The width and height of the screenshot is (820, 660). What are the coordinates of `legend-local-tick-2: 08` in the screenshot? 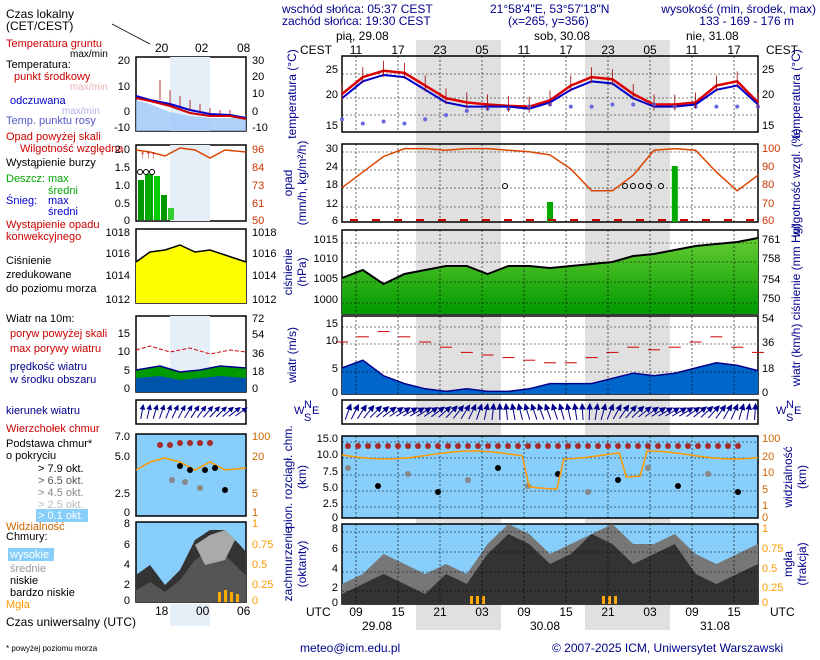 It's located at (244, 48).